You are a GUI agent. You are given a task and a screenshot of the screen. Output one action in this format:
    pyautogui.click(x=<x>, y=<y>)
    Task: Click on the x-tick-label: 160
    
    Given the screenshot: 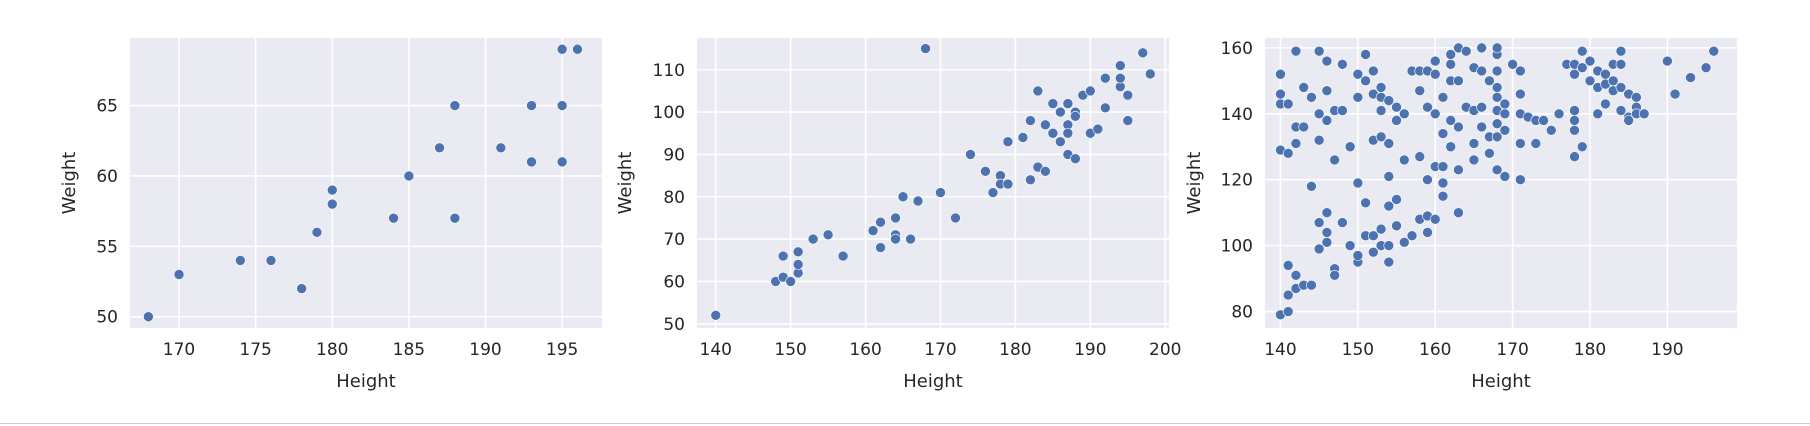 What is the action you would take?
    pyautogui.click(x=865, y=350)
    